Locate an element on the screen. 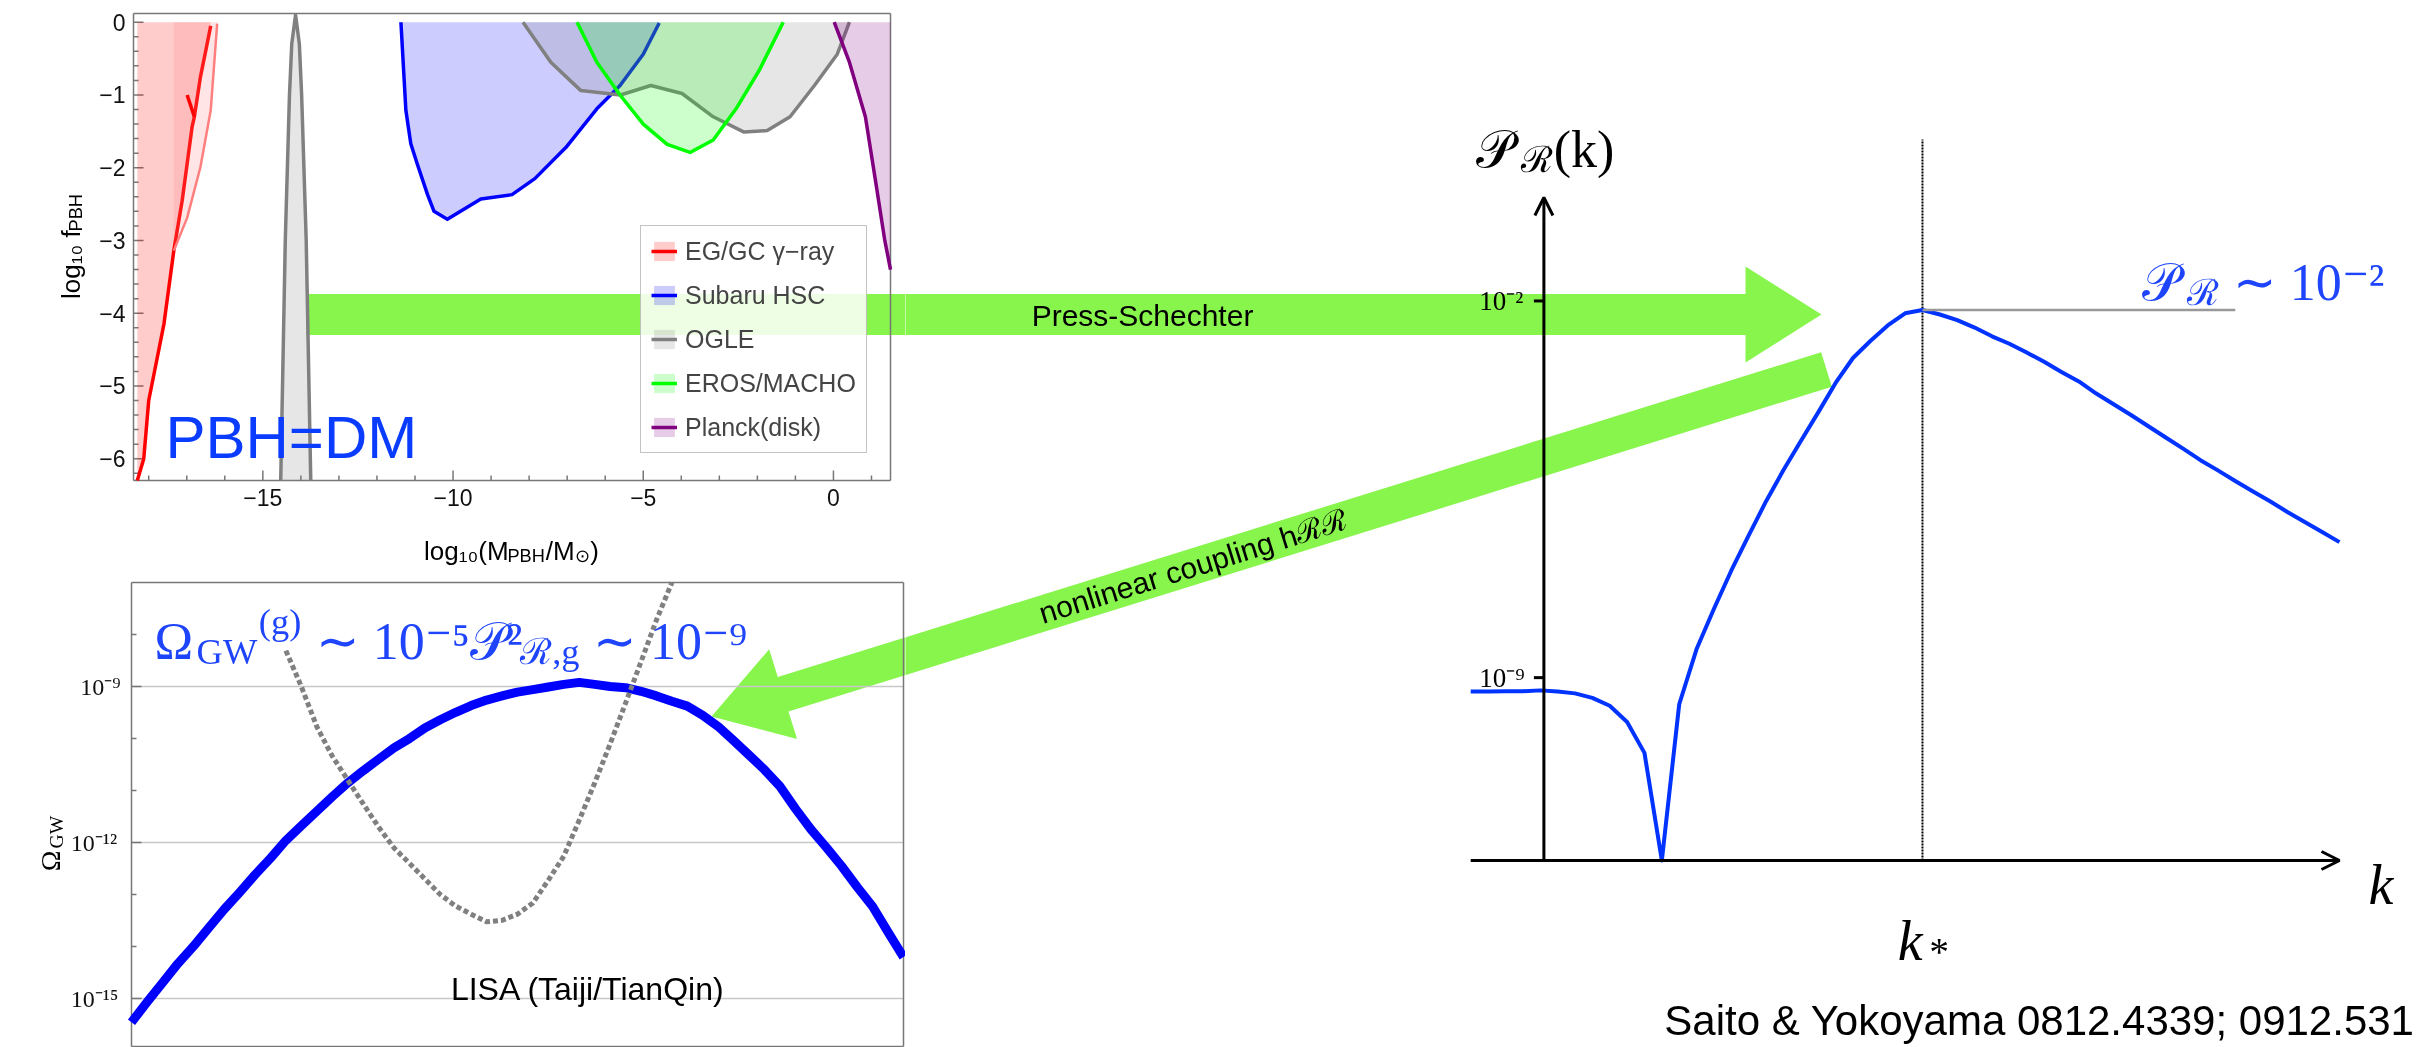 This screenshot has height=1047, width=2427. y-tick-label: −5 is located at coordinates (112, 386).